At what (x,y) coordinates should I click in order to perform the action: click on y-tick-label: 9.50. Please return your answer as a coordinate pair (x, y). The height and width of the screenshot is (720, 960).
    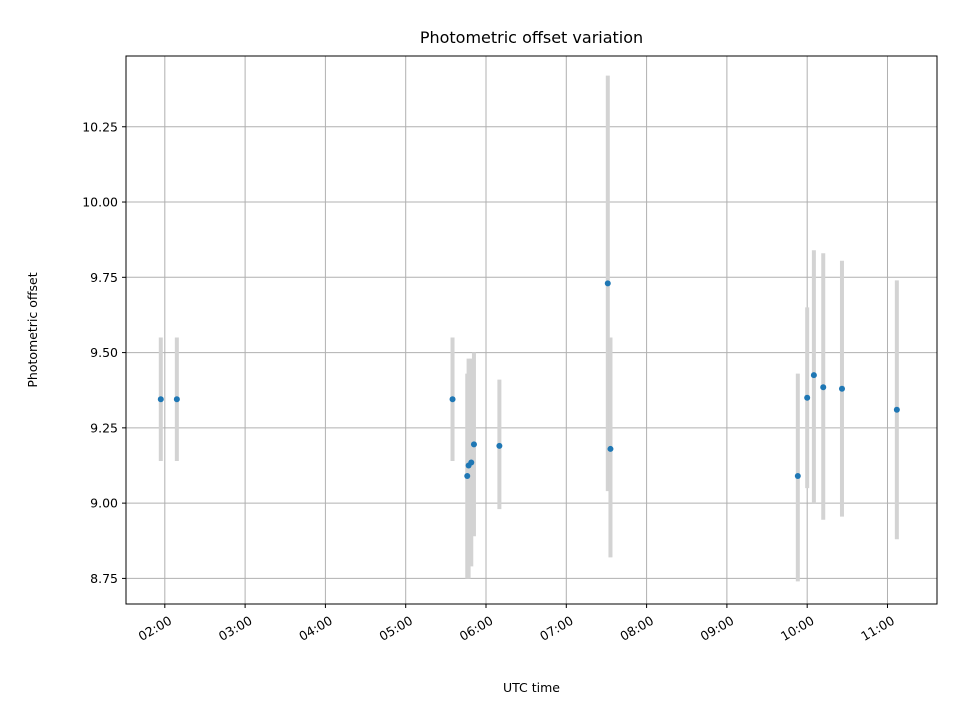
    Looking at the image, I should click on (104, 352).